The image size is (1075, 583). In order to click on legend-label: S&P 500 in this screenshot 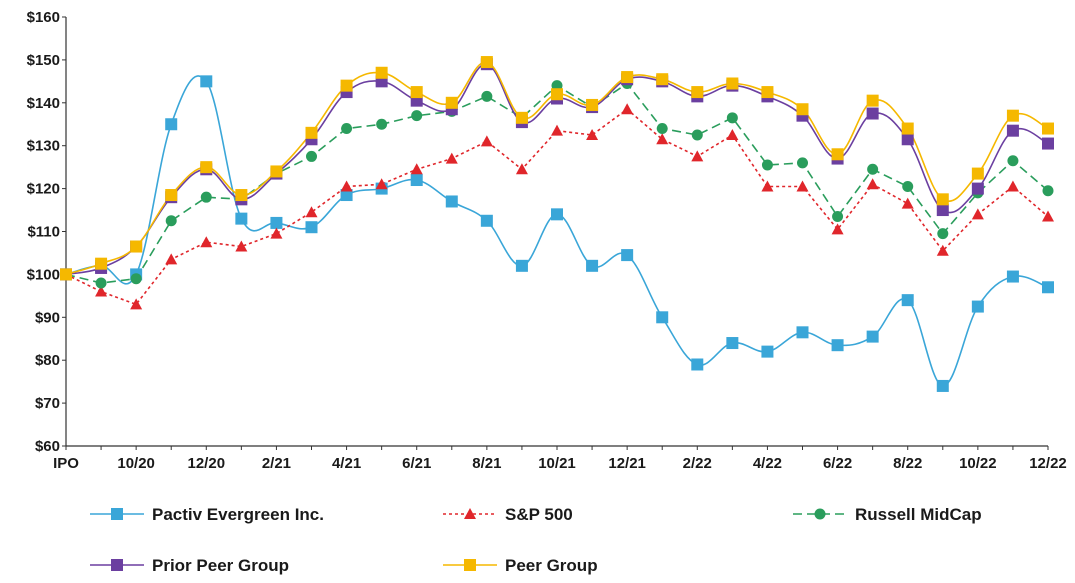, I will do `click(539, 514)`.